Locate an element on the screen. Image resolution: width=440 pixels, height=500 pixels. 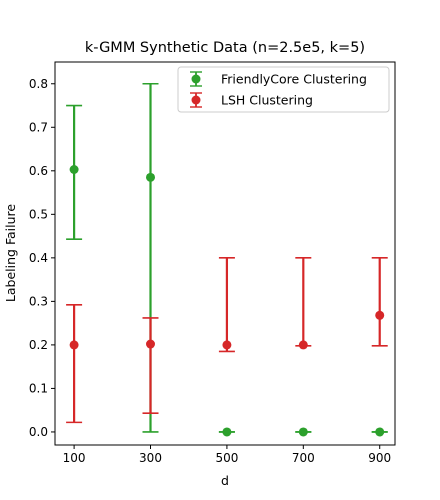
y-tick-label: 0.8 is located at coordinates (38, 84).